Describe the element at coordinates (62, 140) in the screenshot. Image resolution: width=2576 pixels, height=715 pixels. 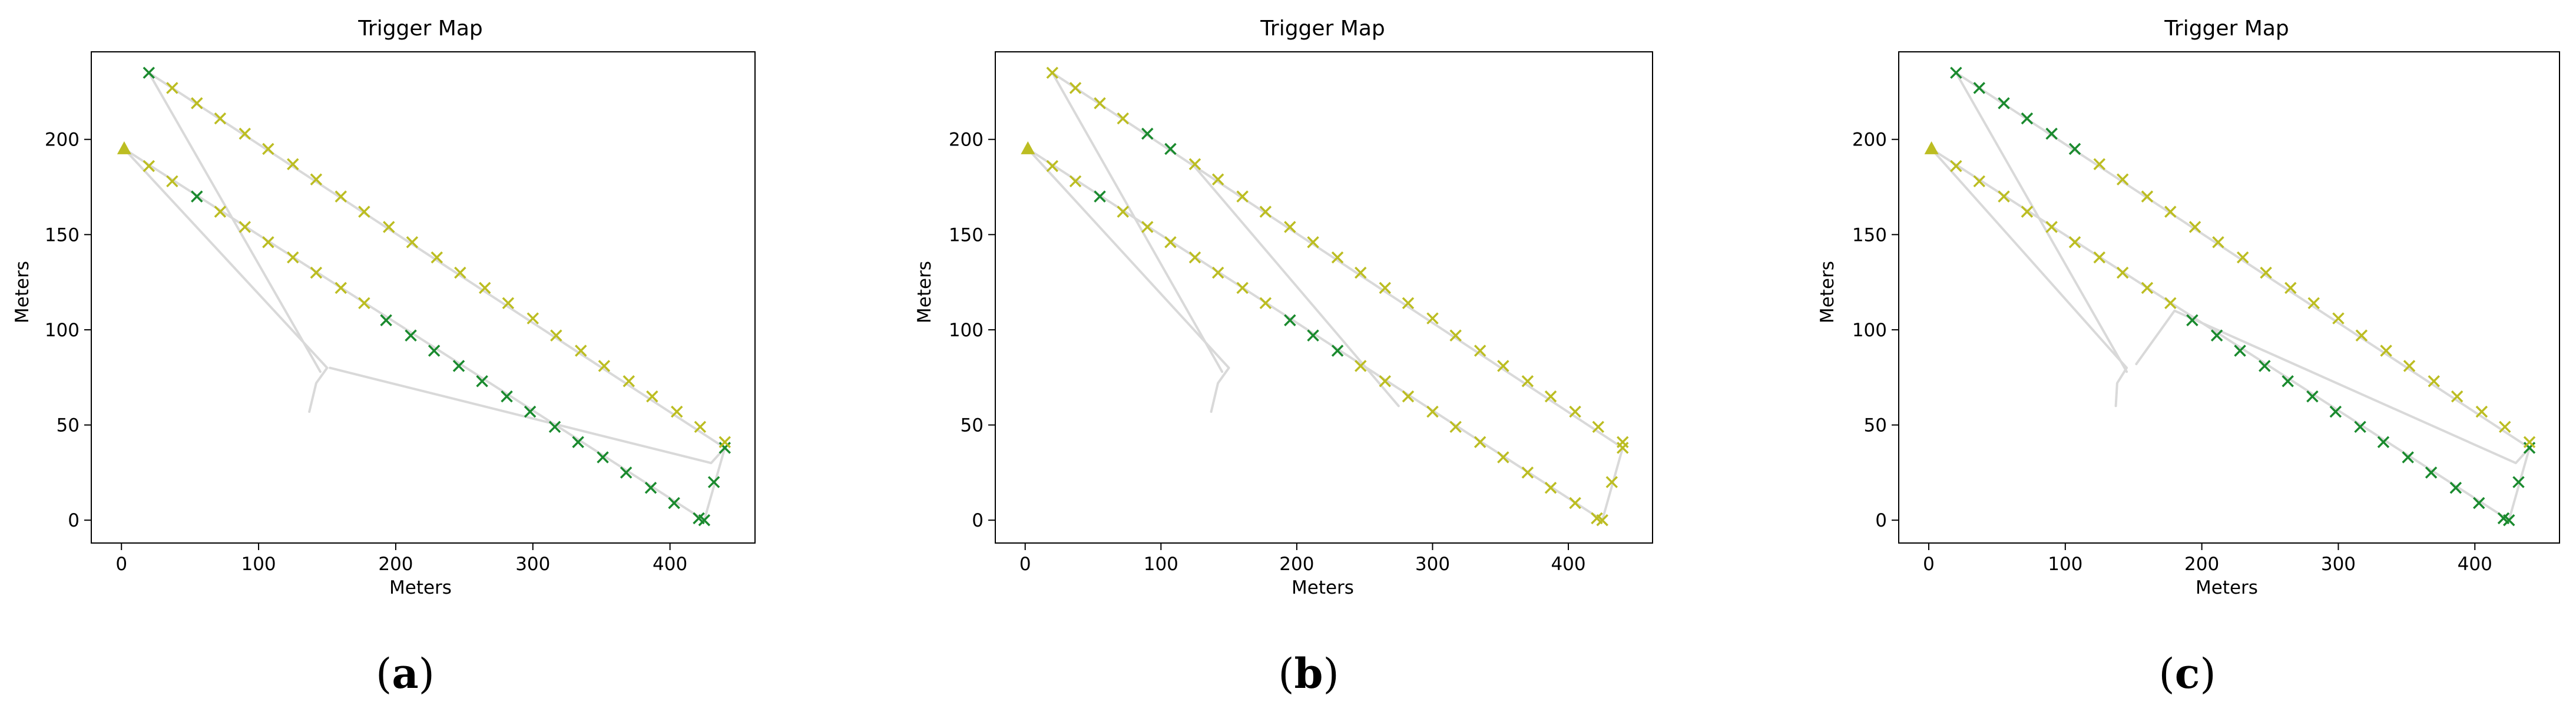
I see `panel-a-y-tick-label: 200` at that location.